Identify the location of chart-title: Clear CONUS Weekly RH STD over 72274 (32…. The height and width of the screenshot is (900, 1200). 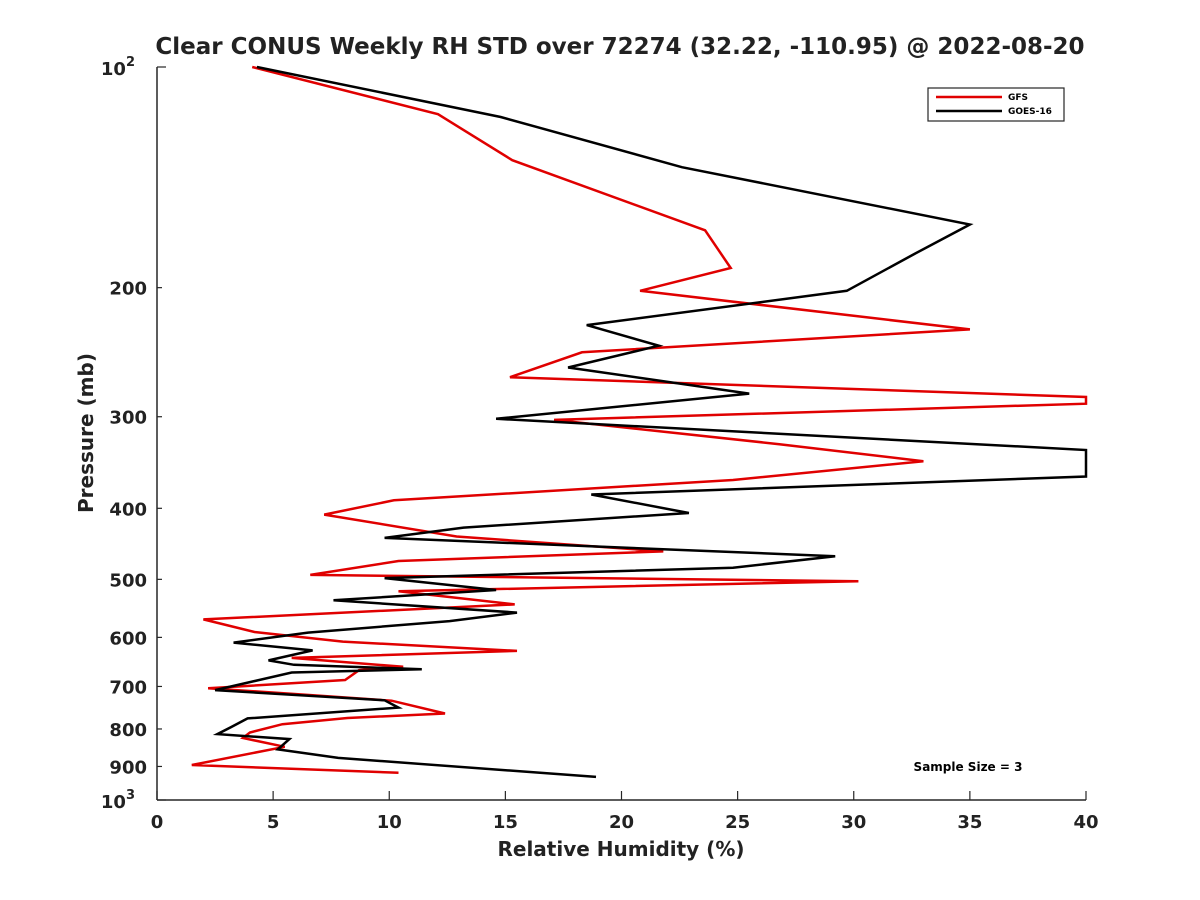
(619, 47).